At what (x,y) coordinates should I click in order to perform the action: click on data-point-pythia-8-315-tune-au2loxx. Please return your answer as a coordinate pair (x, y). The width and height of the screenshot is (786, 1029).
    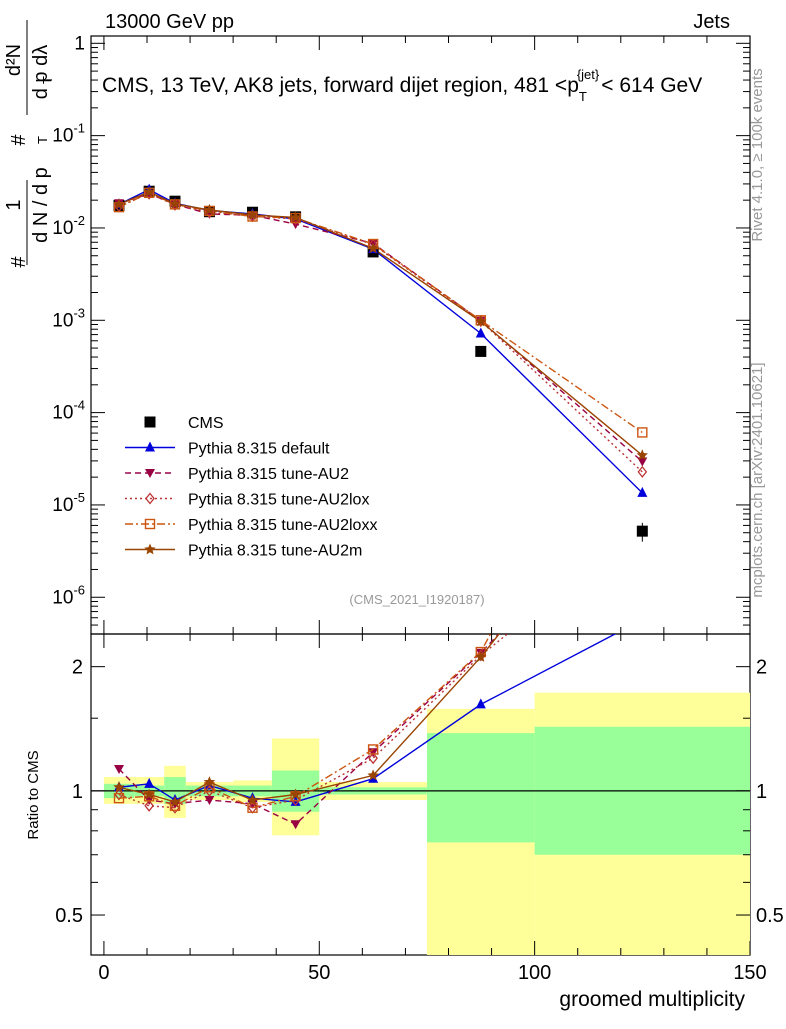
    Looking at the image, I should click on (642, 432).